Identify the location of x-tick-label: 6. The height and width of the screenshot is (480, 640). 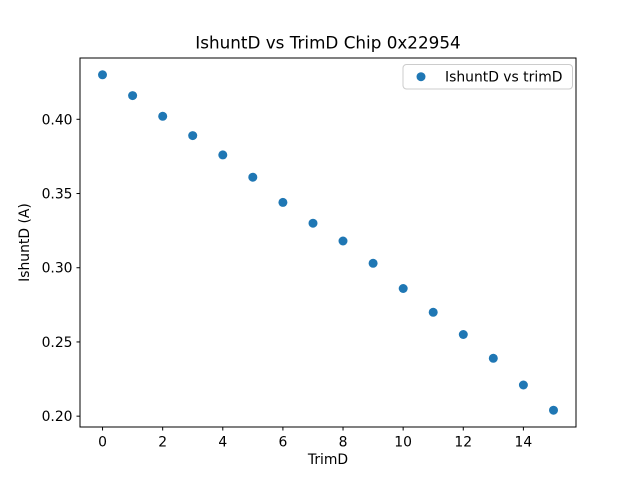
(282, 443).